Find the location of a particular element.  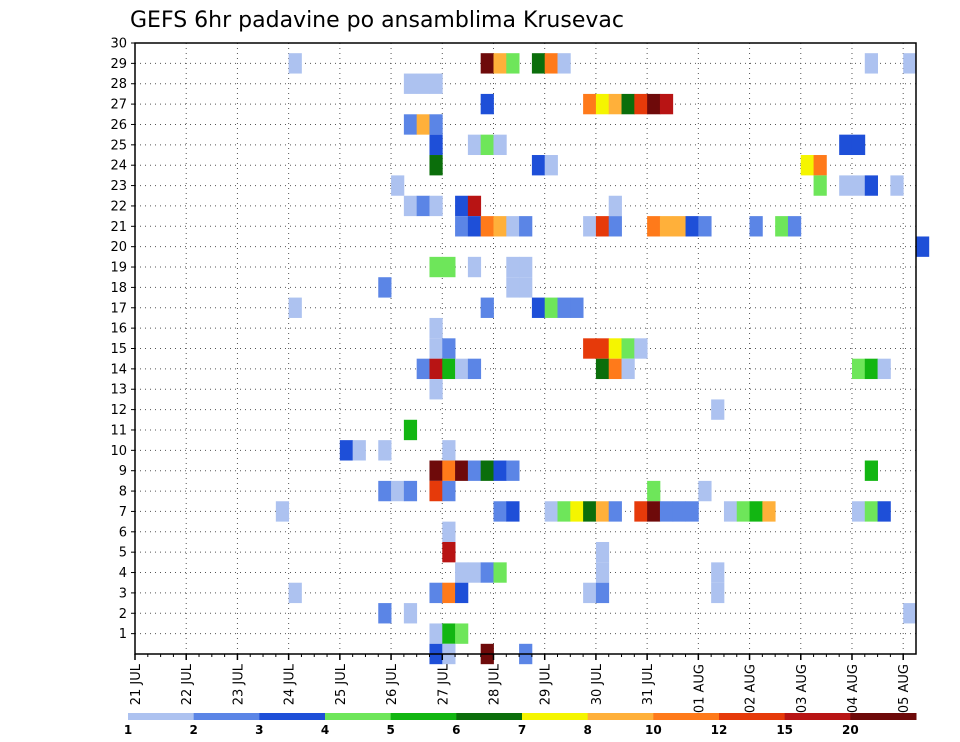

y-tick-label: 24 is located at coordinates (118, 166).